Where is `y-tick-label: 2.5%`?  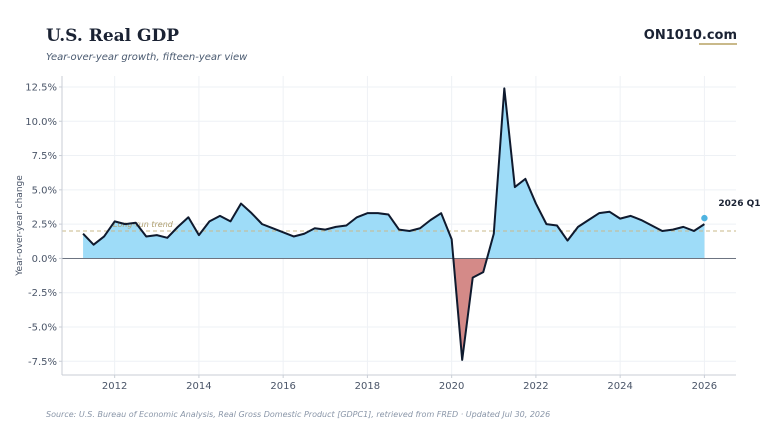
y-tick-label: 2.5% is located at coordinates (44, 225).